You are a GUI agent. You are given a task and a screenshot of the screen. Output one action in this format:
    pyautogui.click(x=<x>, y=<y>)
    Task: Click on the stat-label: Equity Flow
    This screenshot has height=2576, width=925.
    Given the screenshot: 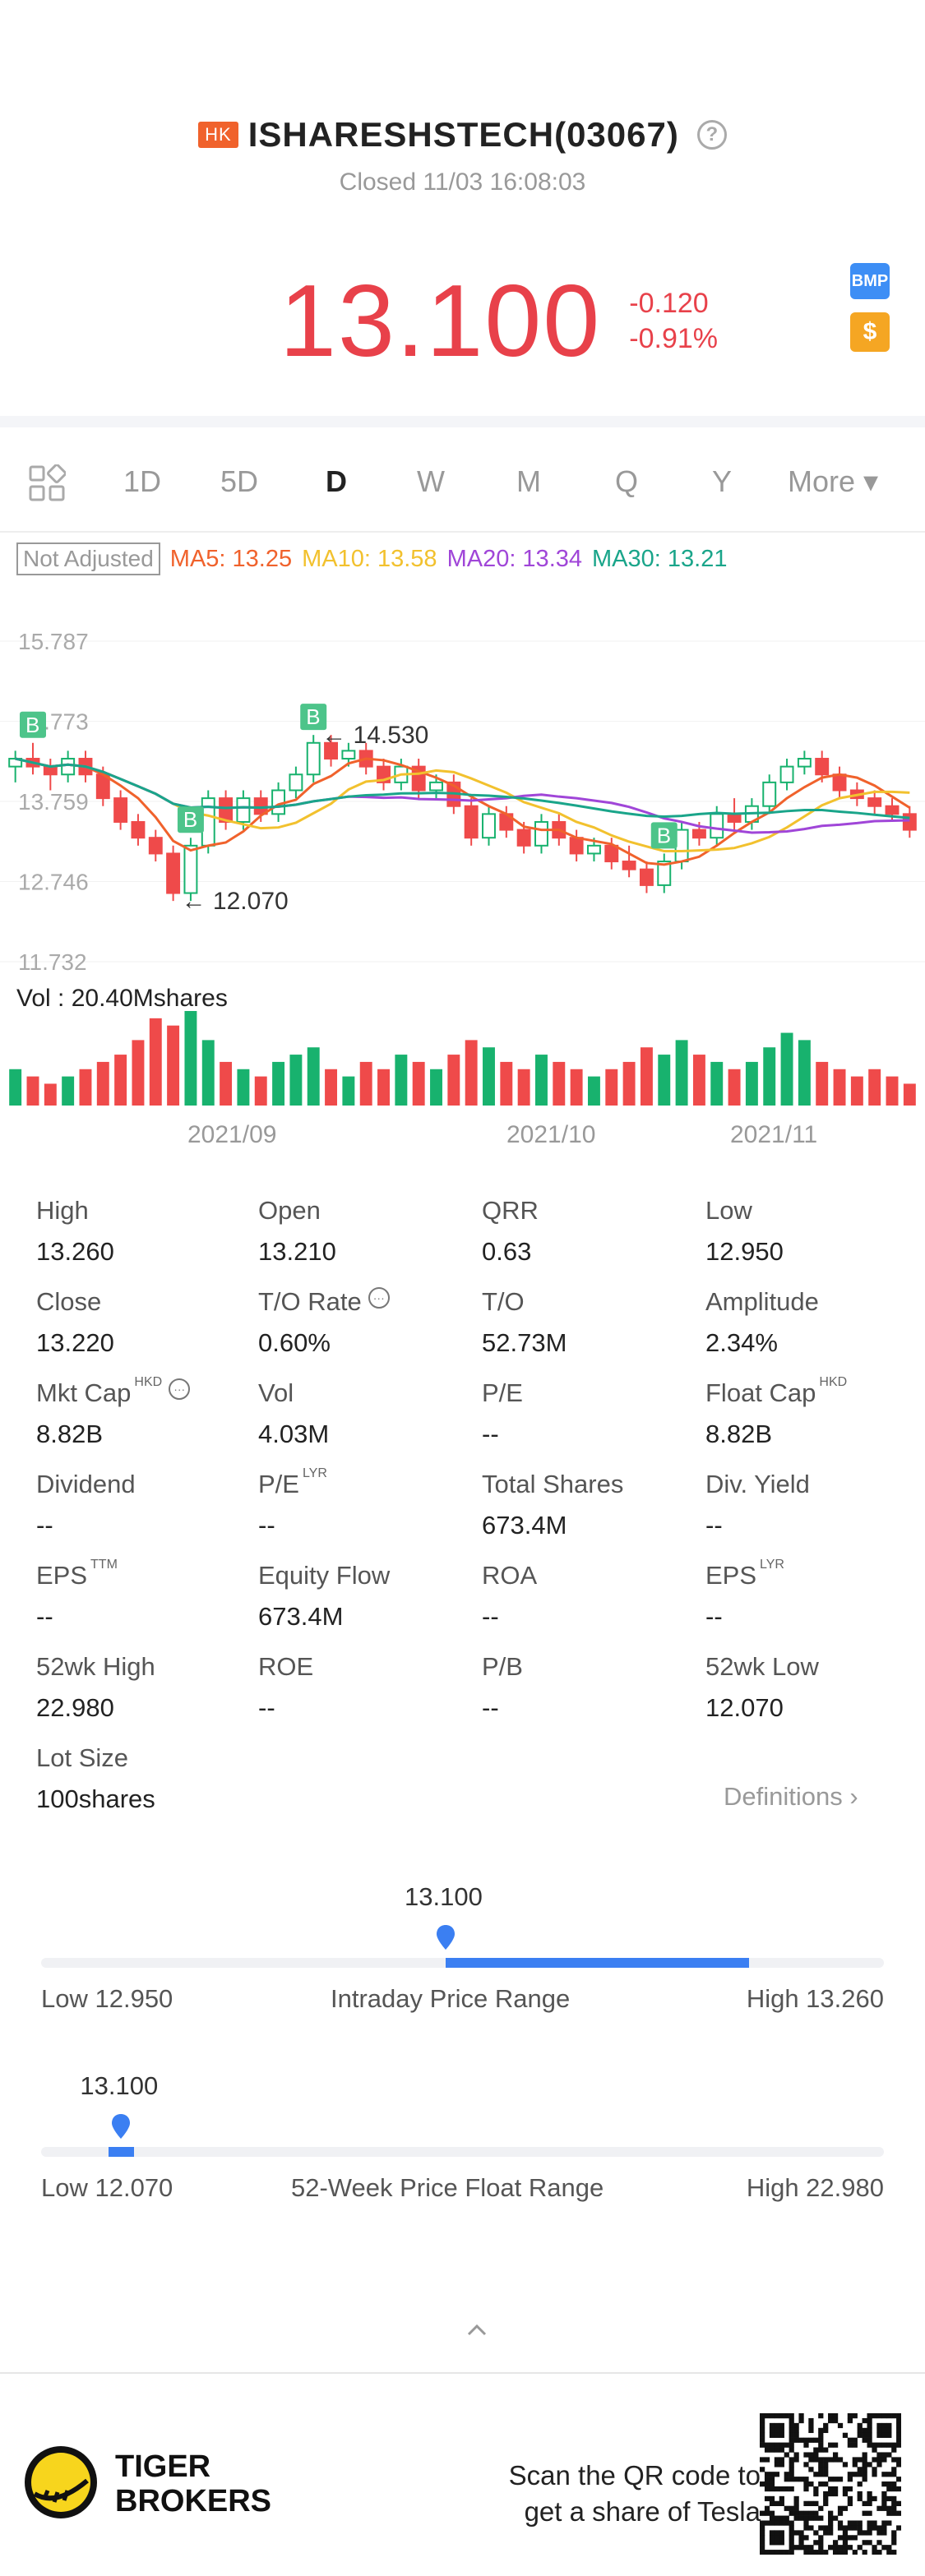 What is the action you would take?
    pyautogui.click(x=365, y=1575)
    